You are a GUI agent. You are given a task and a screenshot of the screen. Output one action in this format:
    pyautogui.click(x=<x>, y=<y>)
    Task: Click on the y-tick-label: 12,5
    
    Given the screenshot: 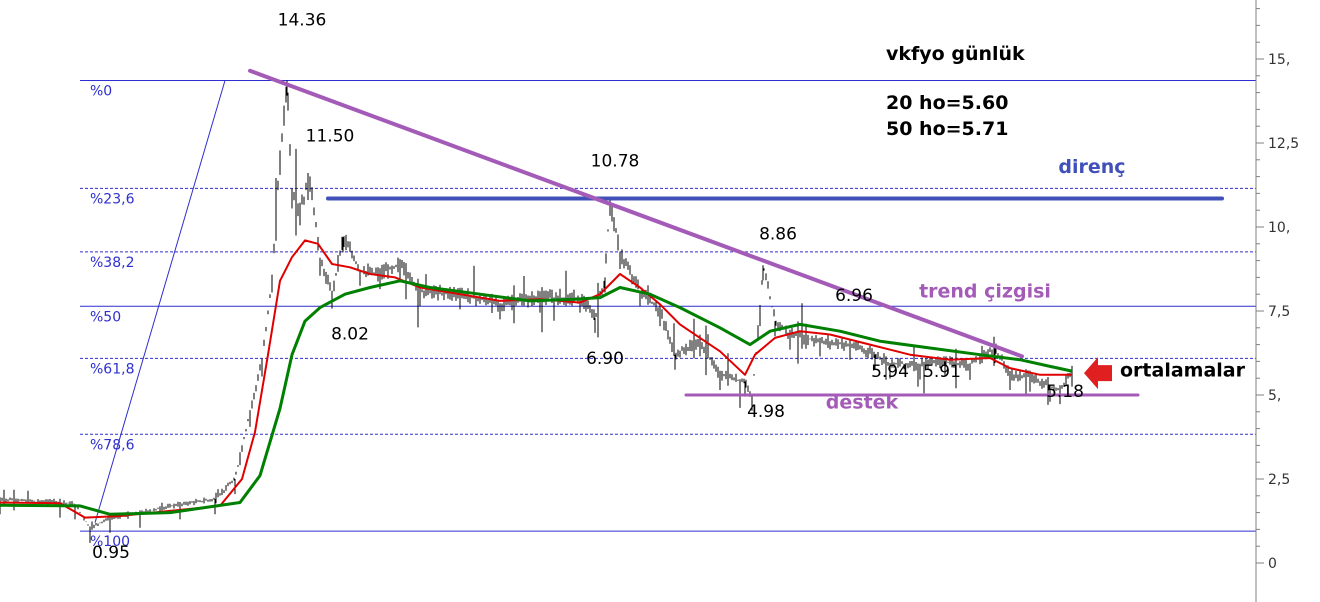 What is the action you would take?
    pyautogui.click(x=1283, y=144)
    